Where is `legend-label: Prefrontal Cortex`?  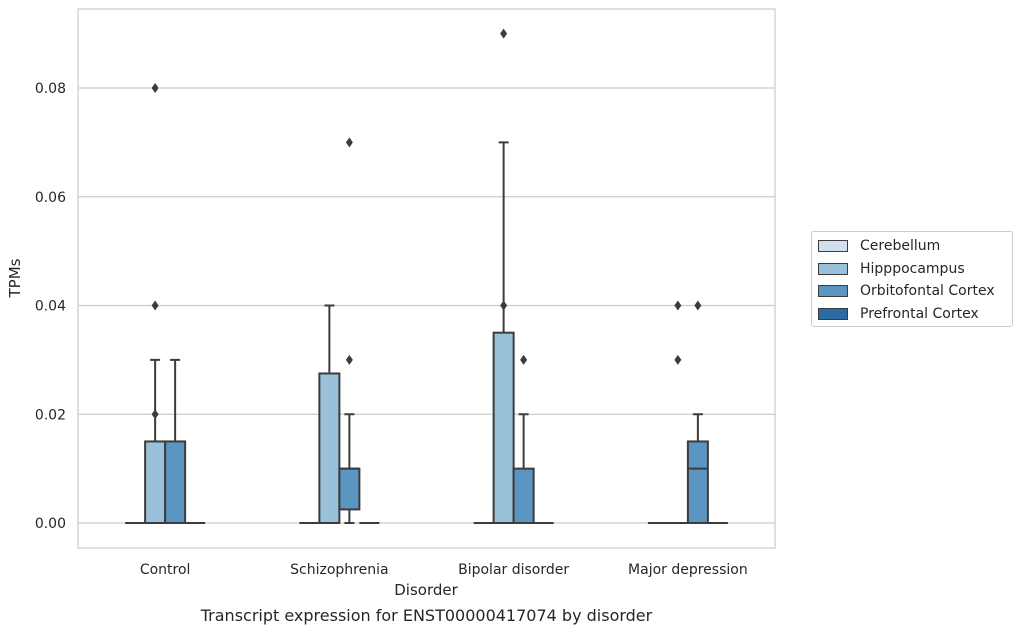 legend-label: Prefrontal Cortex is located at coordinates (919, 313).